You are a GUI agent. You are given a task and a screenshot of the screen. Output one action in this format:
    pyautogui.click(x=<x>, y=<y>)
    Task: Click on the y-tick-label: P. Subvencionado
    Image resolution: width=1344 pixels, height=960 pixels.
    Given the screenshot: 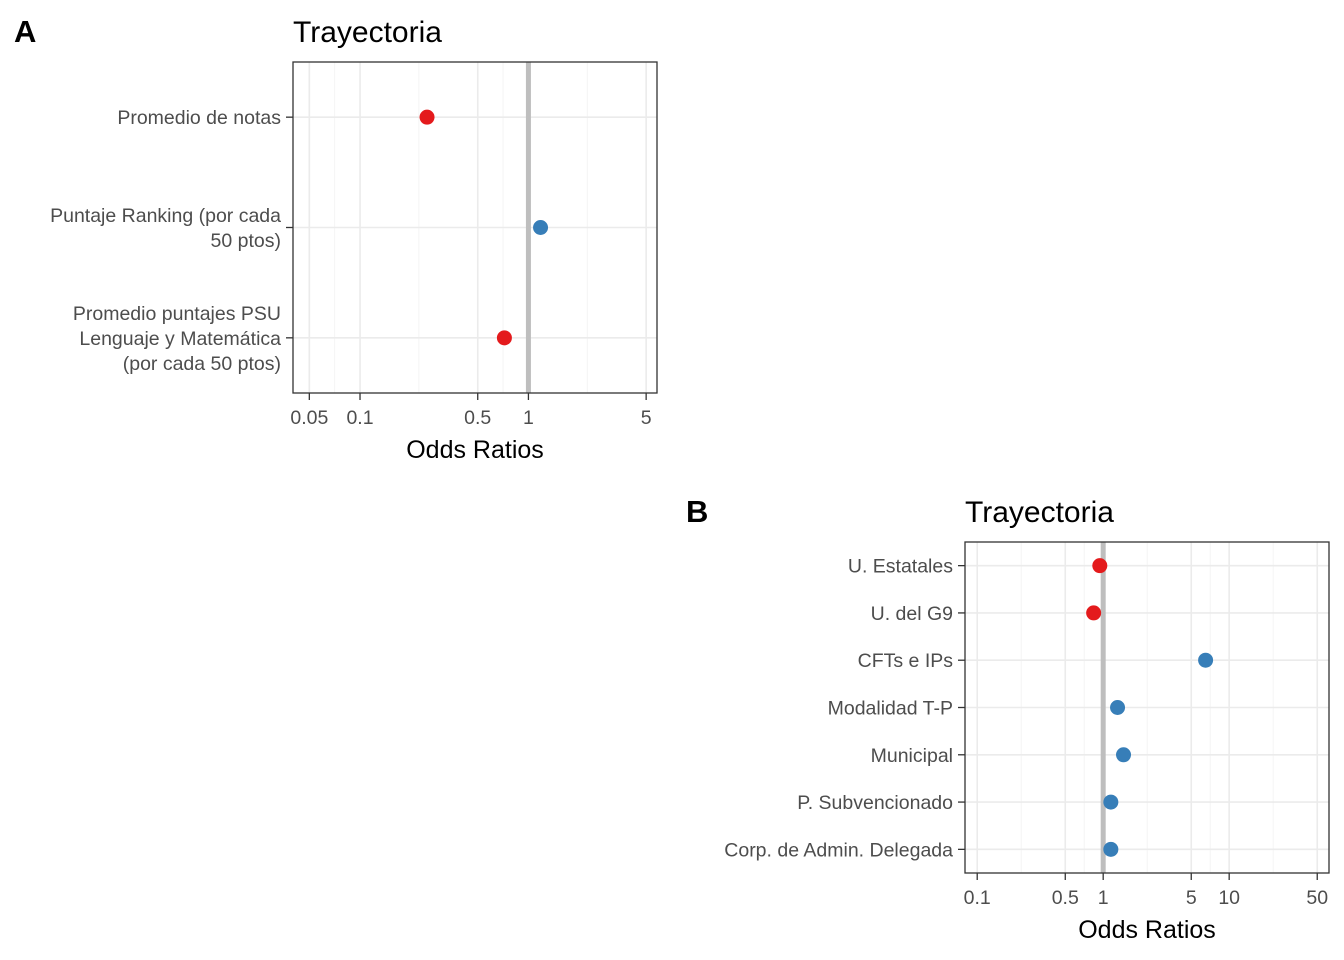 What is the action you would take?
    pyautogui.click(x=875, y=803)
    